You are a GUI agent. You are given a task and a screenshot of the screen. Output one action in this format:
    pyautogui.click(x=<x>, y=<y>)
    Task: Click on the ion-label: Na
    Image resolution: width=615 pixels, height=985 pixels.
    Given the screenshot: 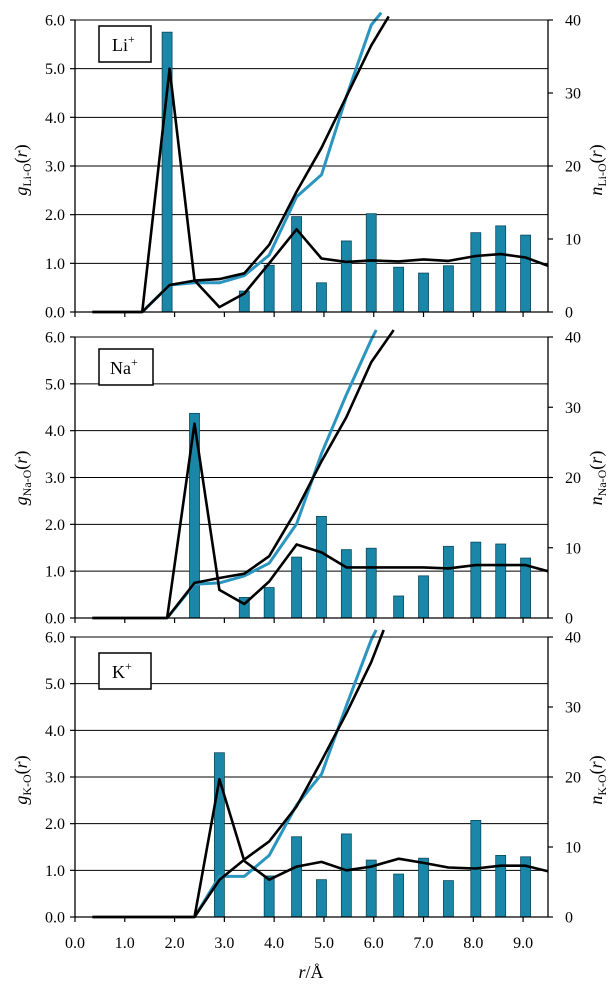 What is the action you would take?
    pyautogui.click(x=120, y=368)
    